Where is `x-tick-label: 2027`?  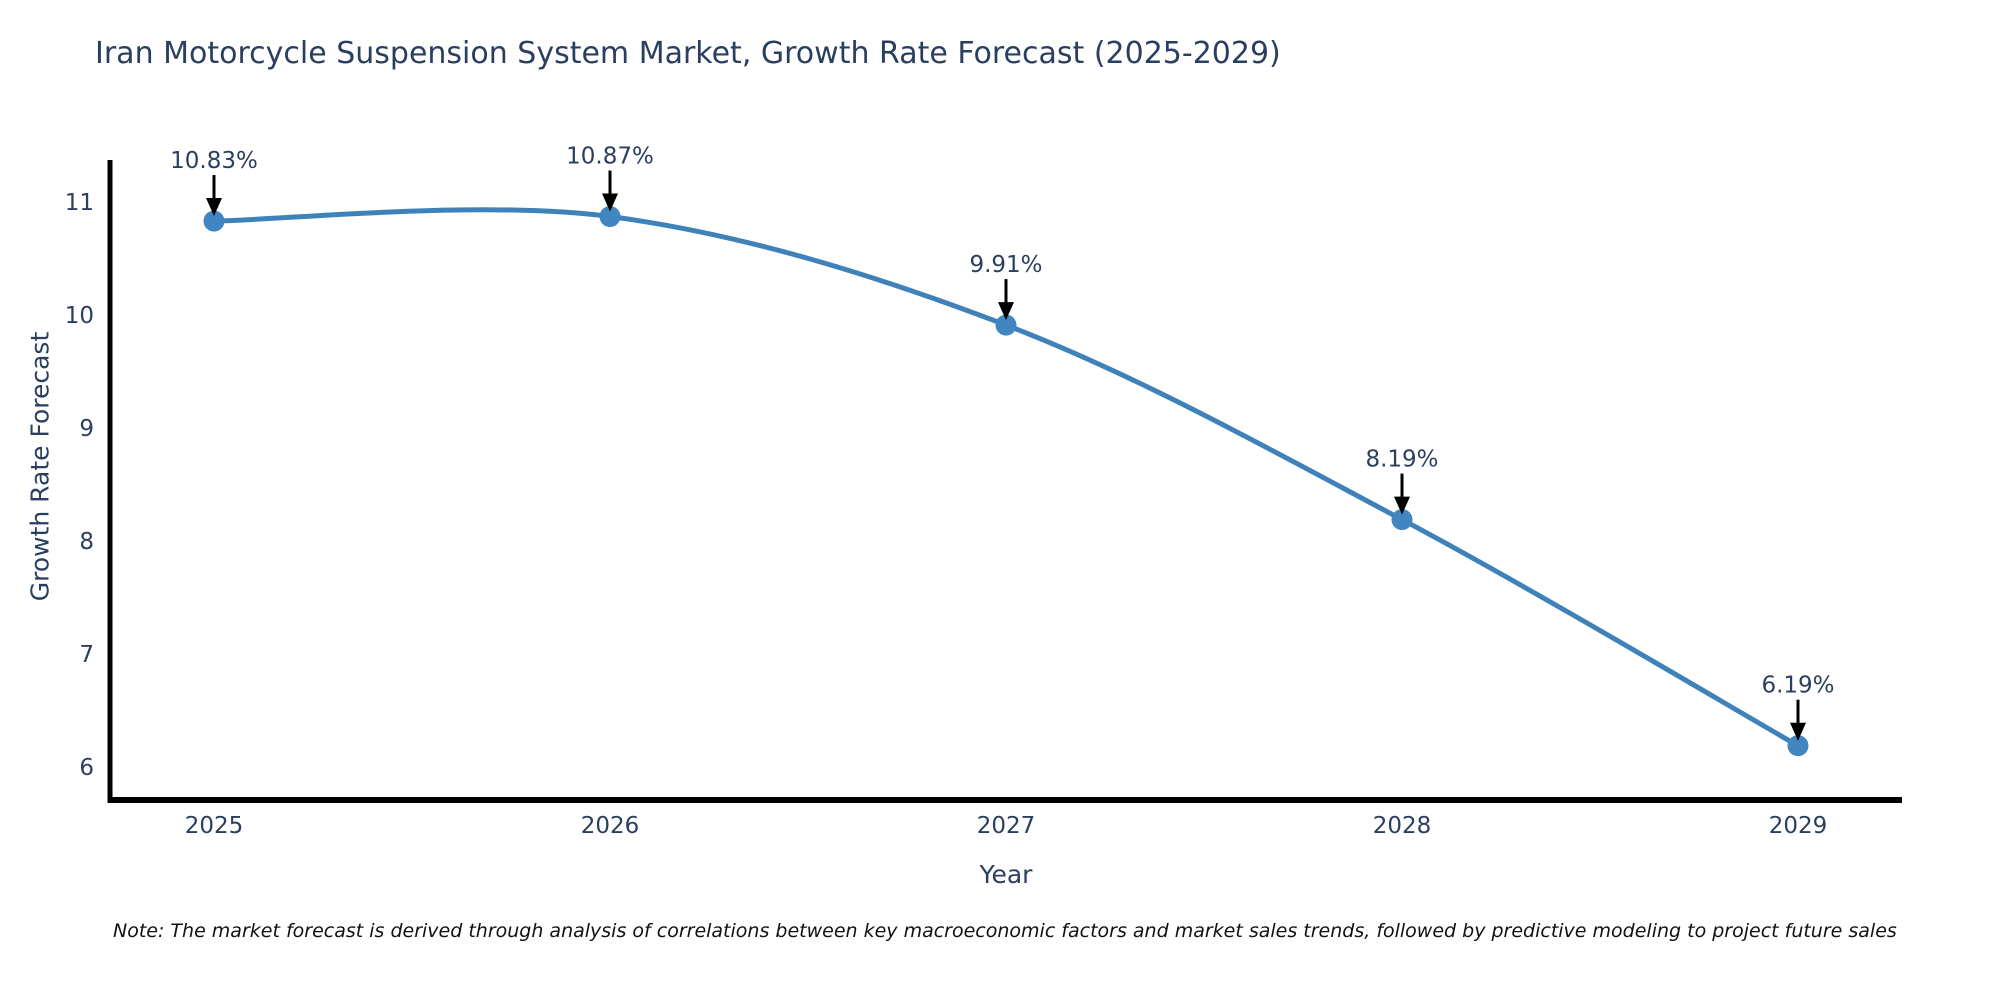
x-tick-label: 2027 is located at coordinates (1006, 826).